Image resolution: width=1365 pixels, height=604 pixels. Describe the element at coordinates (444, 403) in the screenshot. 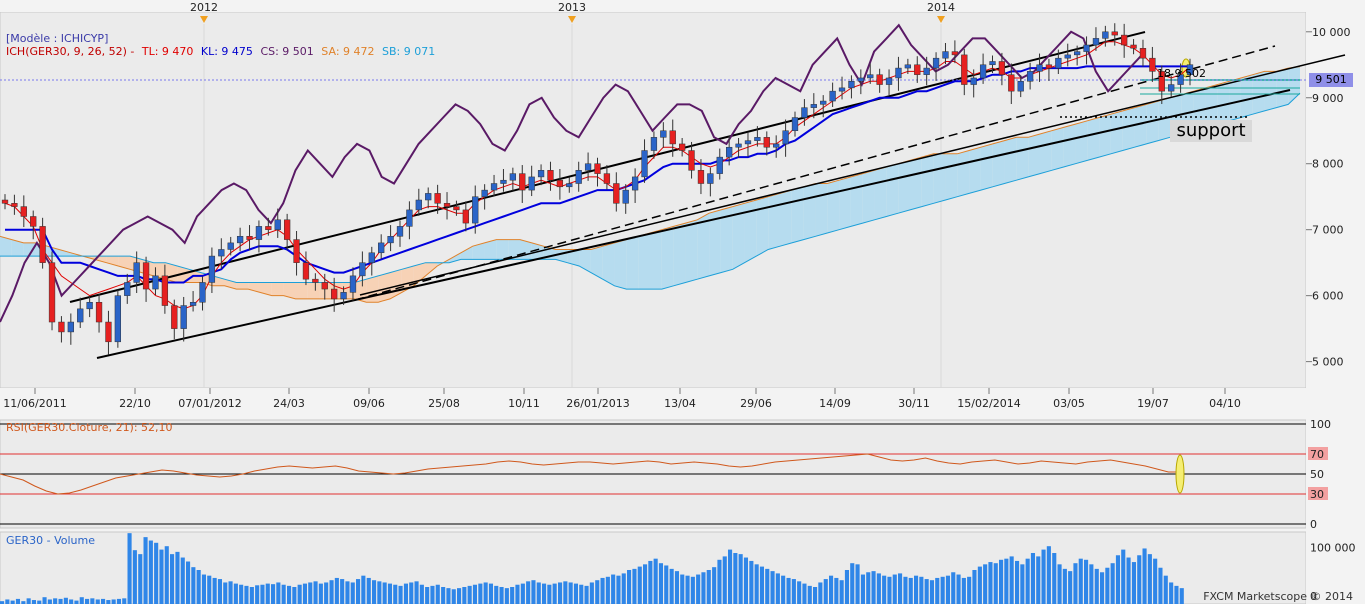

I see `date-tick-label: 25/08` at that location.